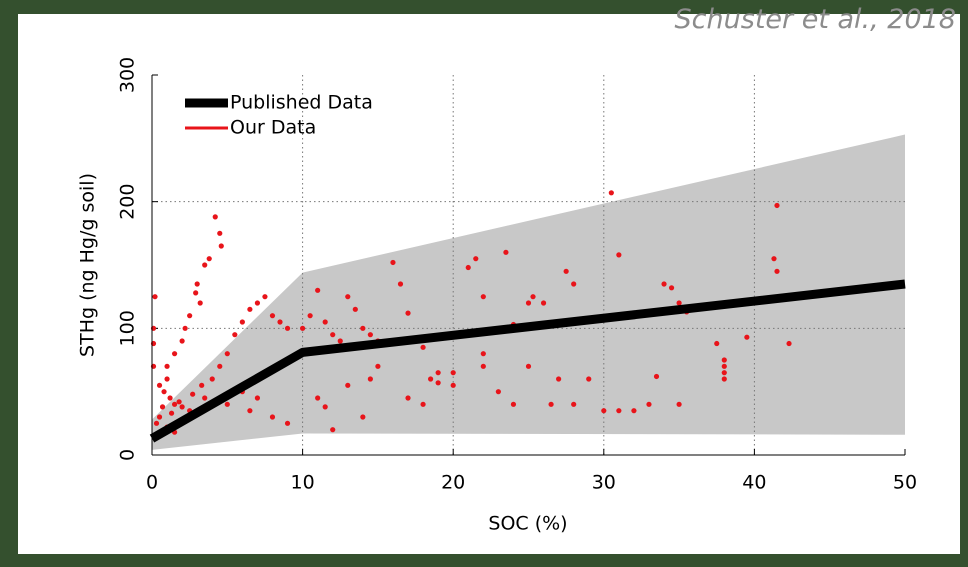  What do you see at coordinates (301, 103) in the screenshot?
I see `legend-label: Published Data` at bounding box center [301, 103].